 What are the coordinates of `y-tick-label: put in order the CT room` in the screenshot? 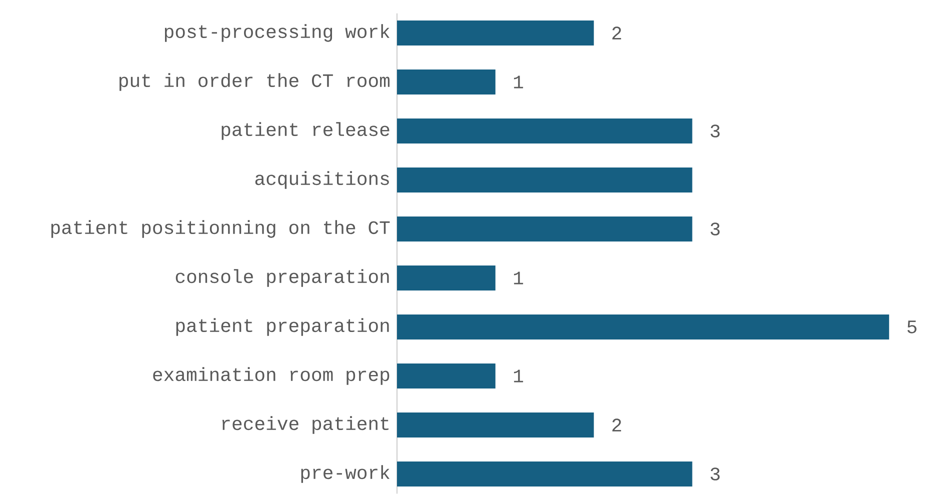 It's located at (255, 82).